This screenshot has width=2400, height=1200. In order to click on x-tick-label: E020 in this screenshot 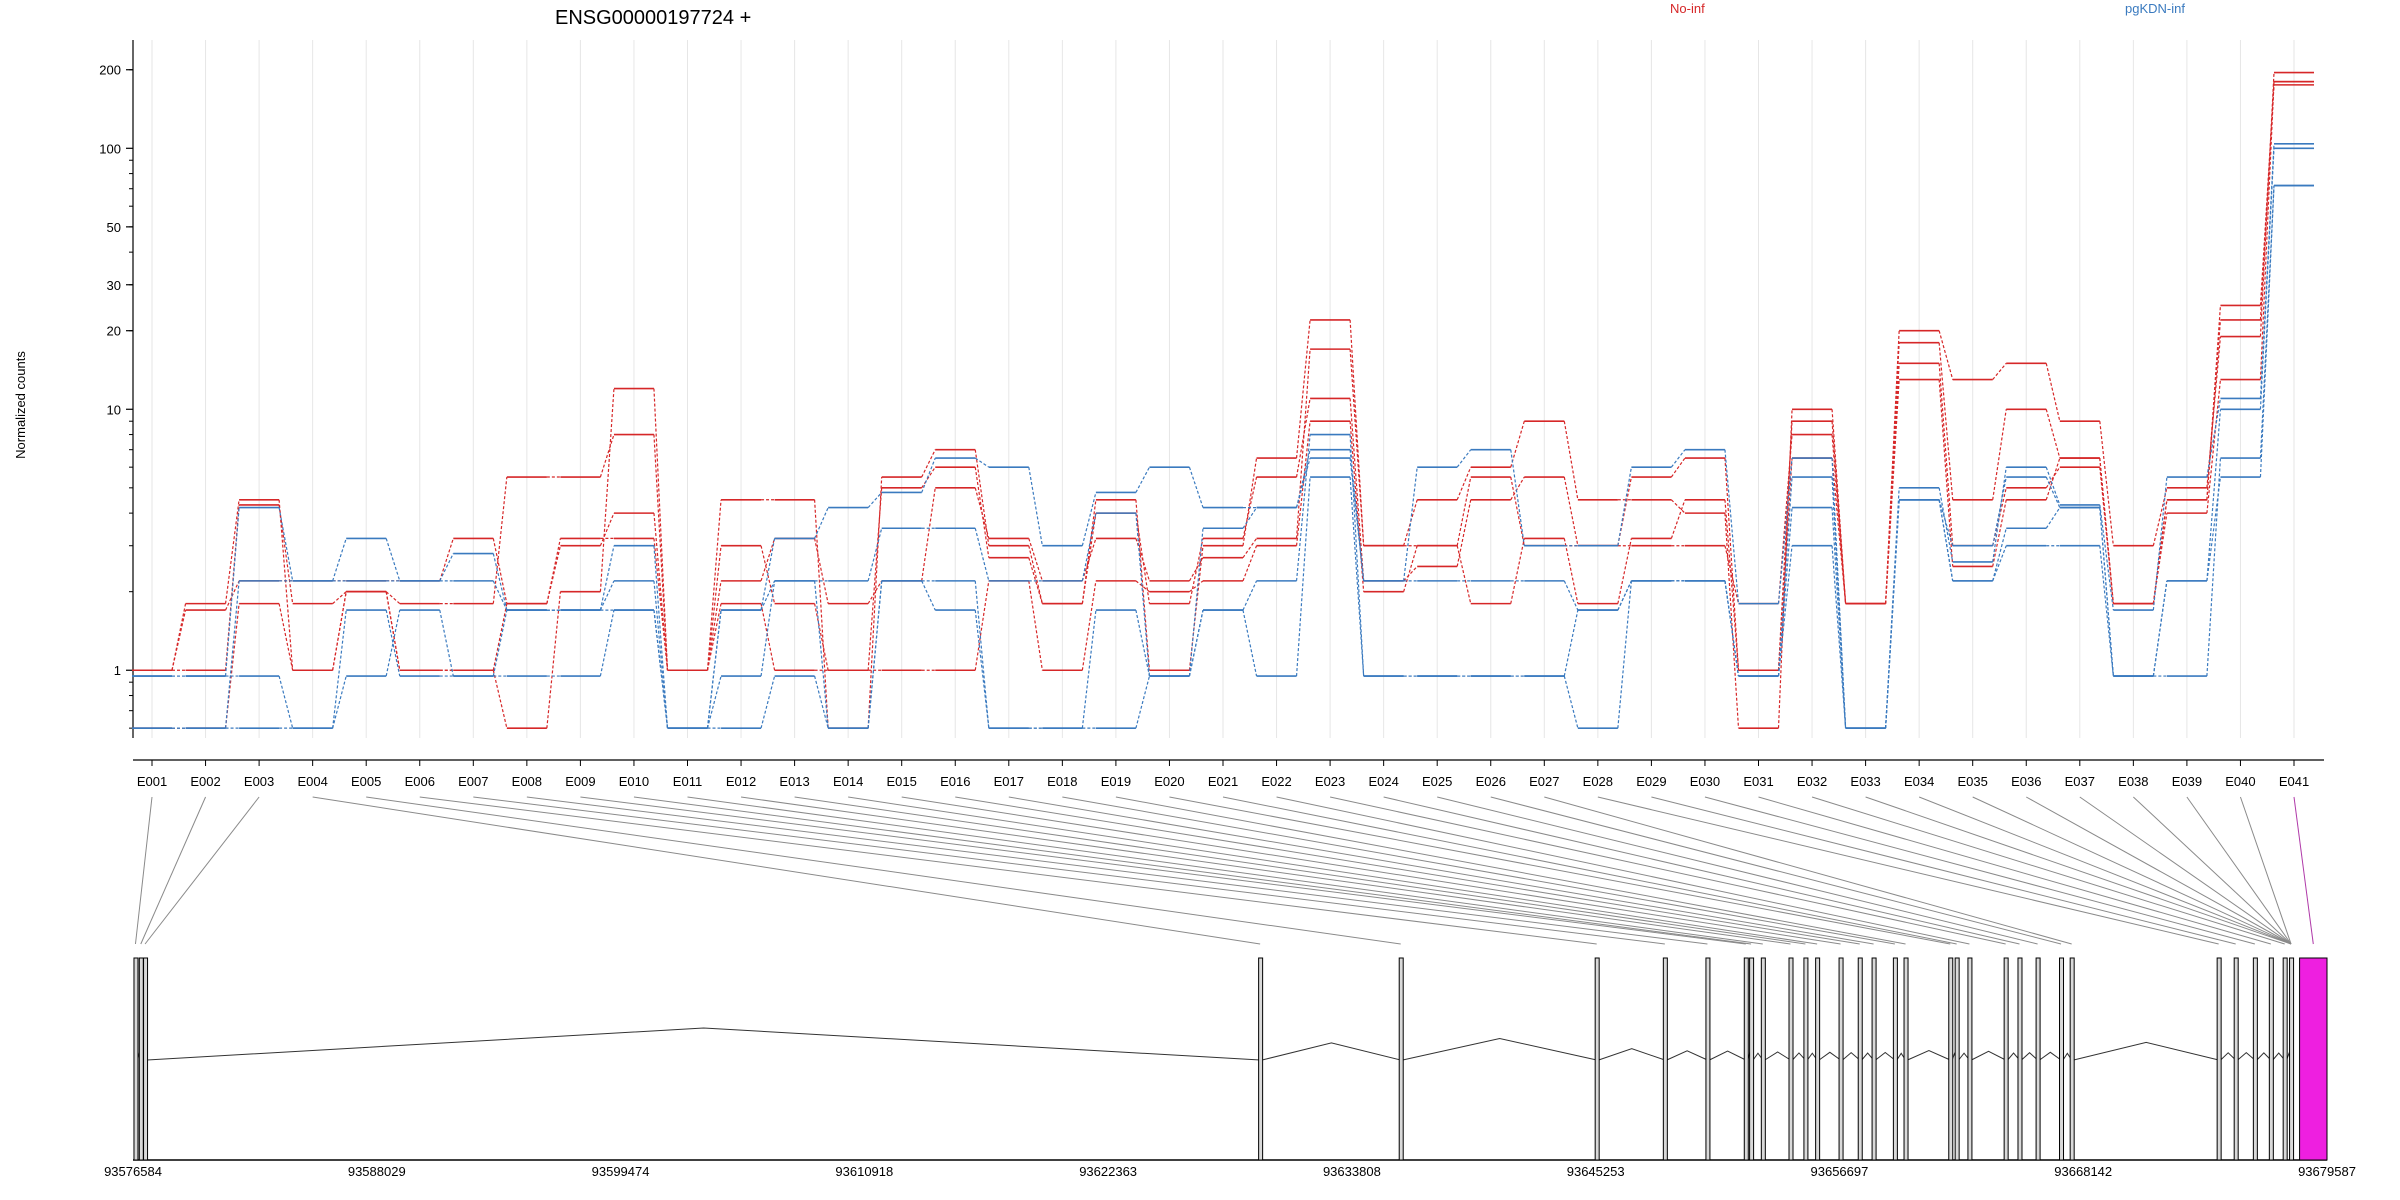, I will do `click(1169, 781)`.